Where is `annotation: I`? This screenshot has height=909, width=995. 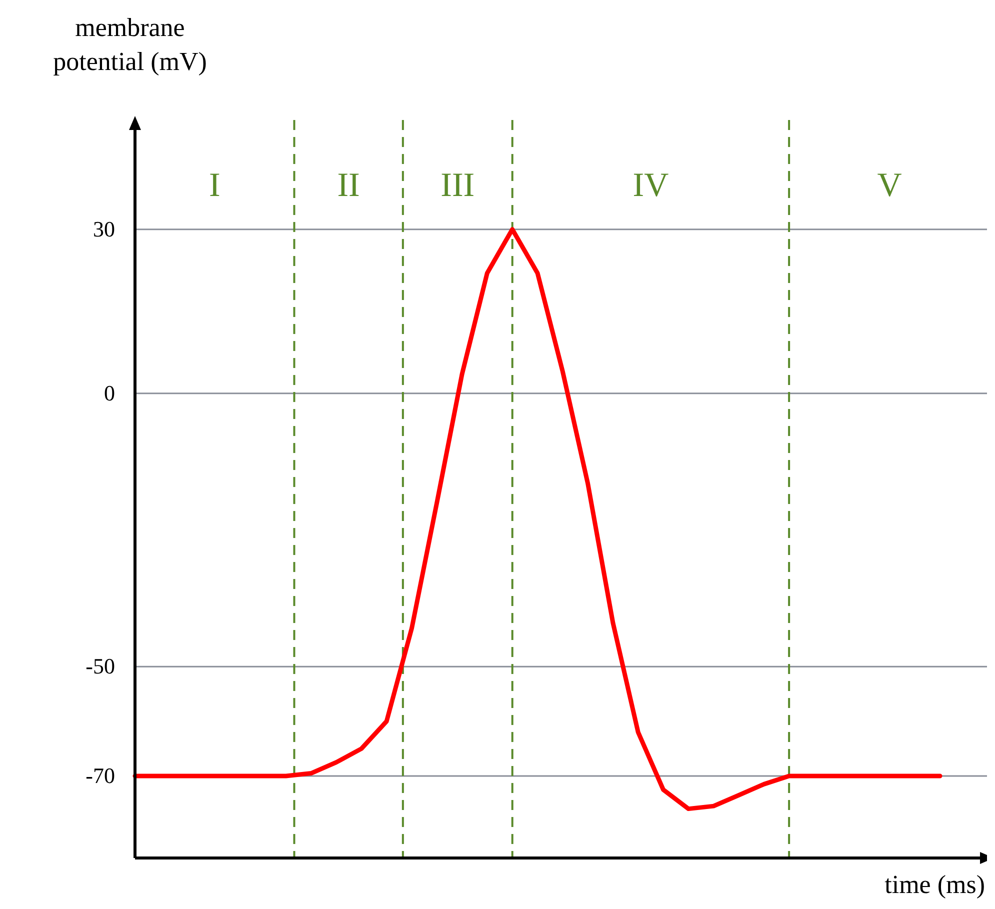
annotation: I is located at coordinates (214, 185).